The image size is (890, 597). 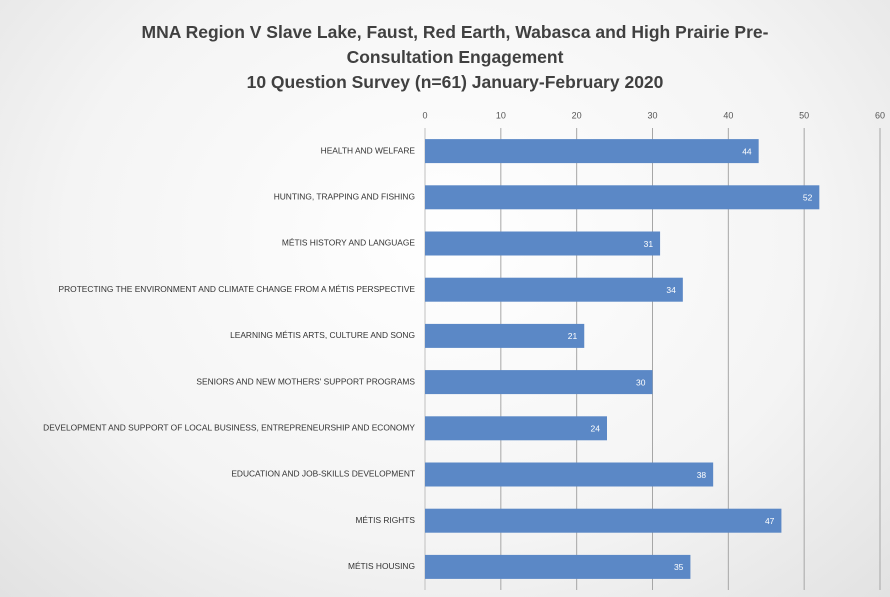 I want to click on value-label: 44, so click(x=747, y=151).